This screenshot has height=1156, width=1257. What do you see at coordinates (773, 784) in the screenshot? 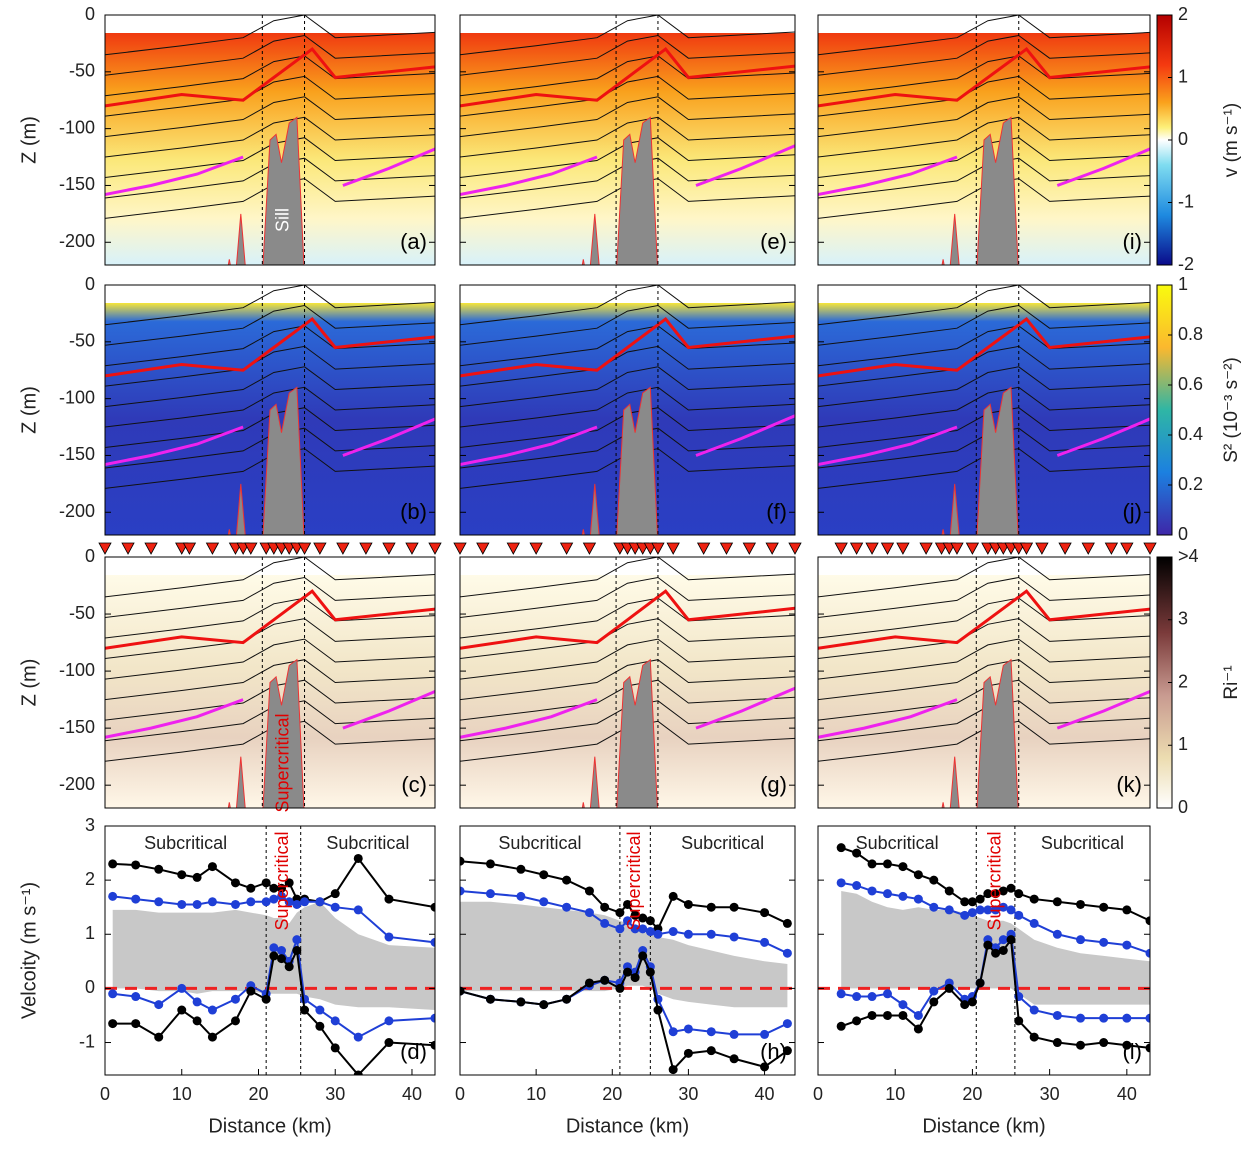
I see `panel-label: (g)` at bounding box center [773, 784].